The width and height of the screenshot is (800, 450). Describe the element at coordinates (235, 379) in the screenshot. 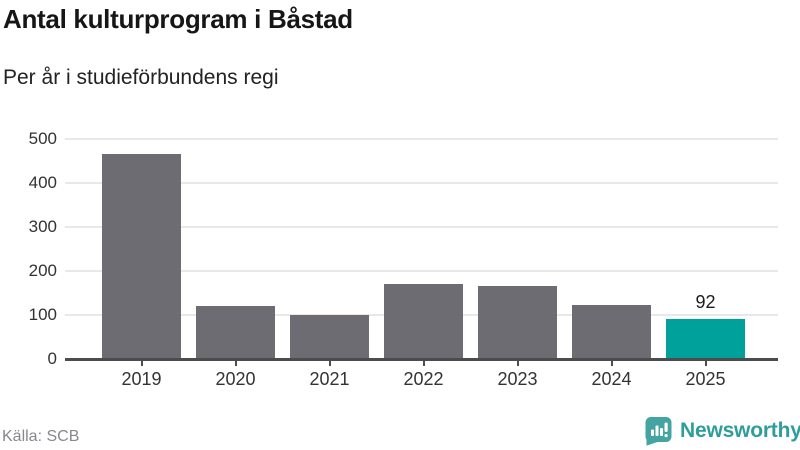

I see `x-axis-tick-label: 2020` at that location.